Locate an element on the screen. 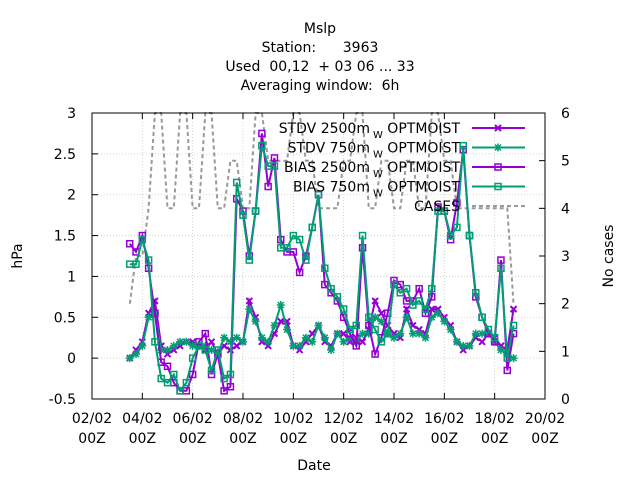 The height and width of the screenshot is (480, 640). y2-tick-label: 5 is located at coordinates (565, 162).